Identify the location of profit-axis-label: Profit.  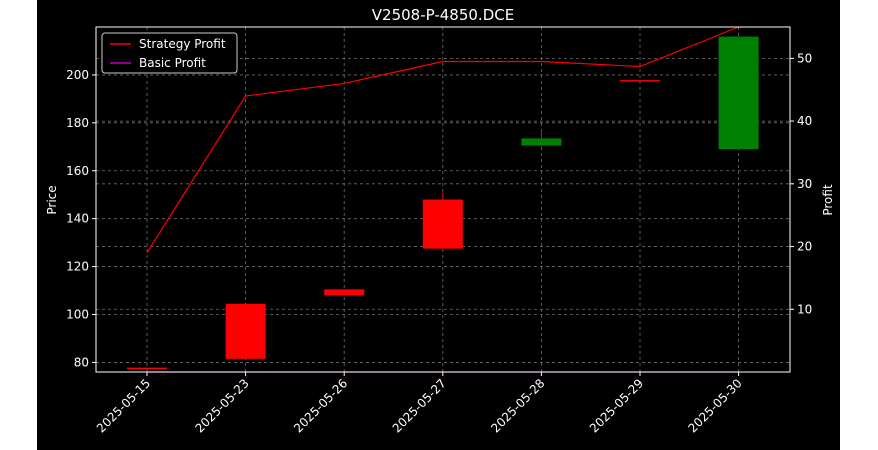
(828, 200).